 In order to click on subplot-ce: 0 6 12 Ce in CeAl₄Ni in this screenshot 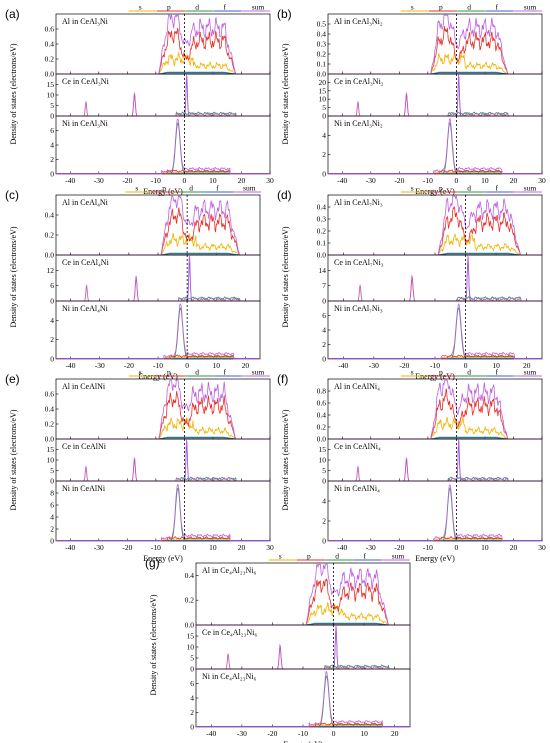, I will do `click(154, 280)`.